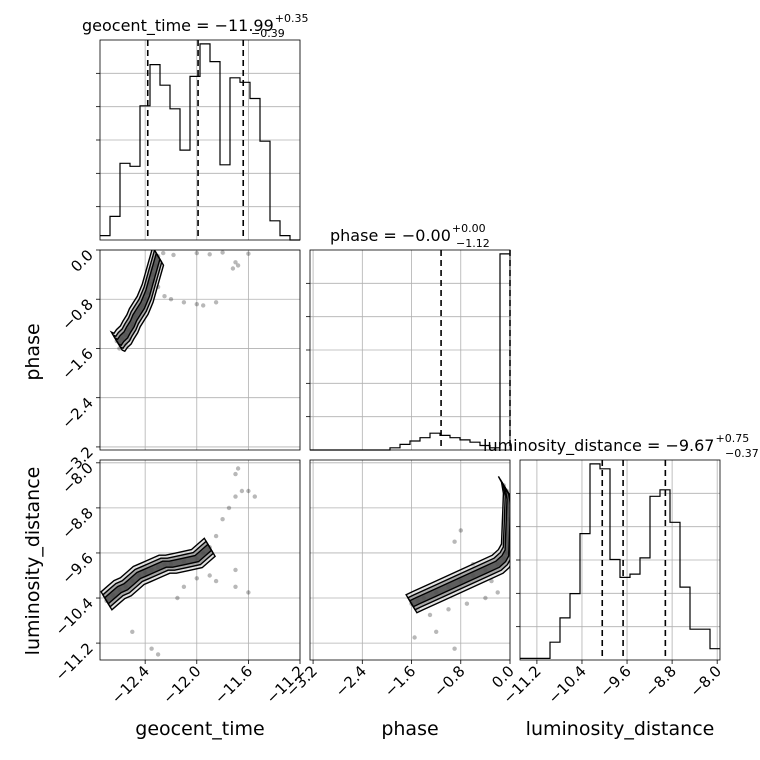 The height and width of the screenshot is (760, 760). Describe the element at coordinates (449, 681) in the screenshot. I see `tick-label-x-phase-3: −0.8` at that location.